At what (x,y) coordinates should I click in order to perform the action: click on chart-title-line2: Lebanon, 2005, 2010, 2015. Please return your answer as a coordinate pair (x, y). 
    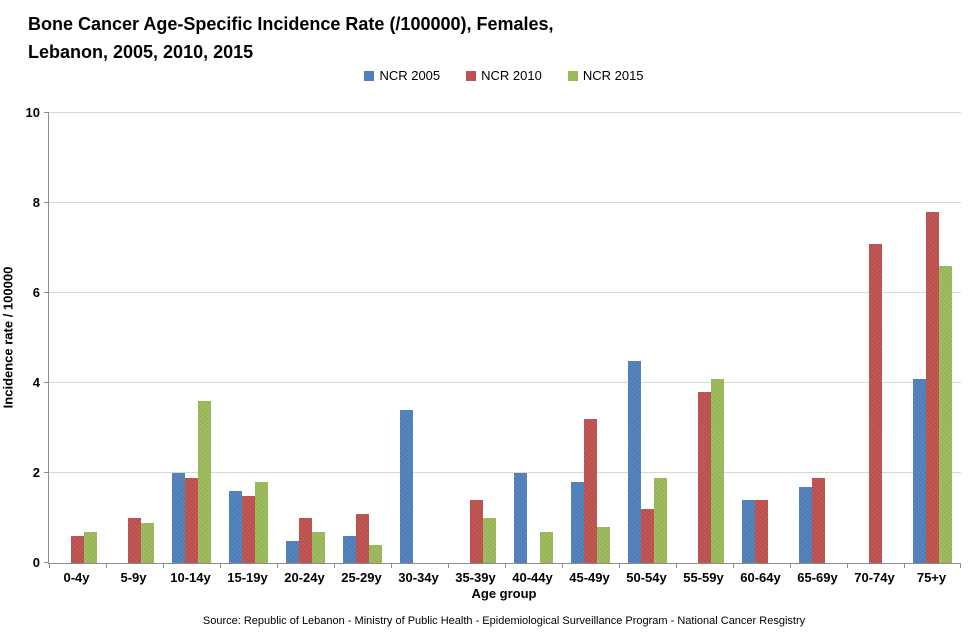
    Looking at the image, I should click on (141, 52).